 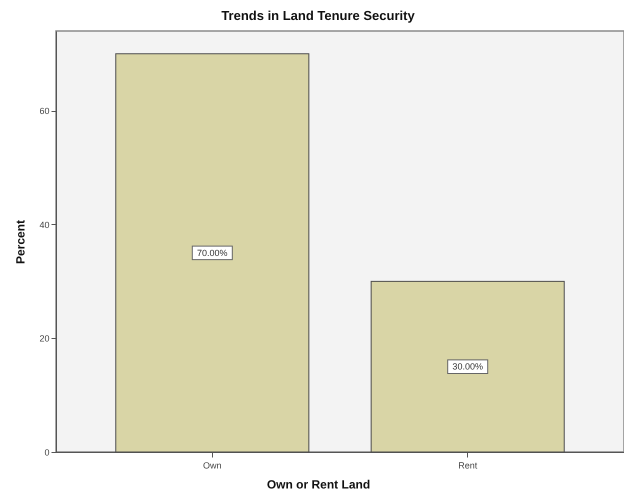 What do you see at coordinates (212, 465) in the screenshot?
I see `x-tick-label: Own` at bounding box center [212, 465].